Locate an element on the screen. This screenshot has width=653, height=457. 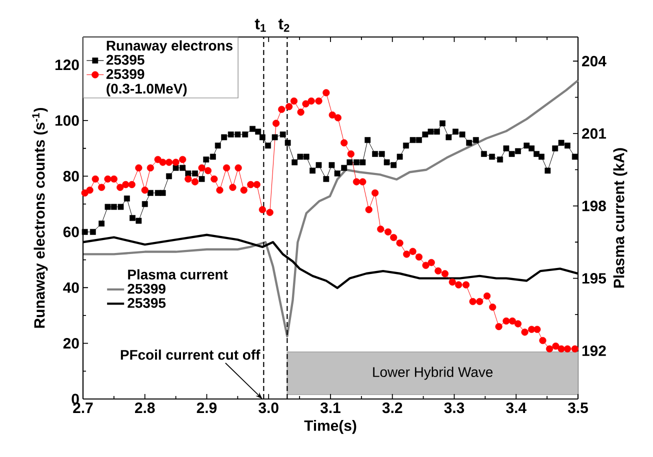
x-tick-label: 2.8 is located at coordinates (145, 408).